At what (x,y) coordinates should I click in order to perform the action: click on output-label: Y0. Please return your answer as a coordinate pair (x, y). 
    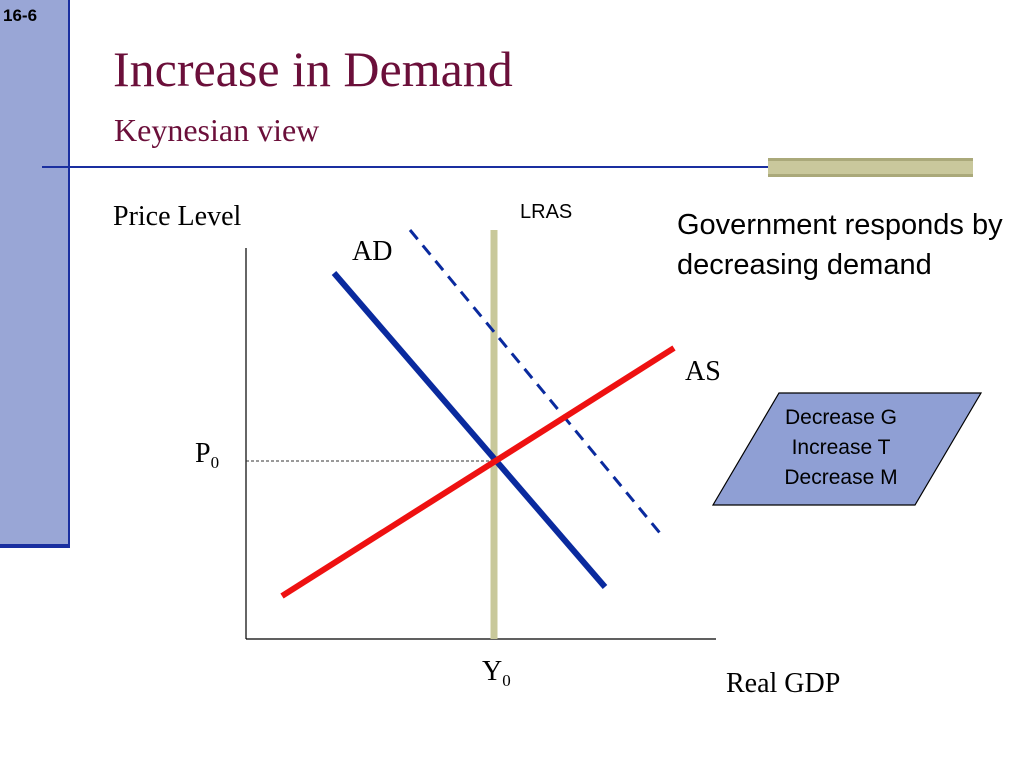
    Looking at the image, I should click on (496, 673).